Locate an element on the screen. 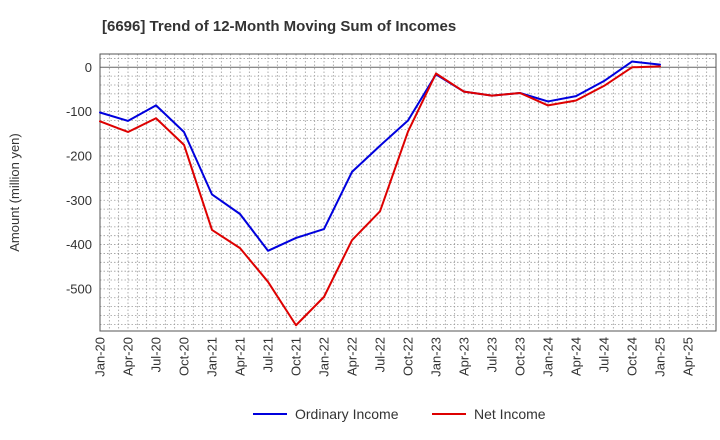 This screenshot has height=440, width=720. x-tick-label: Oct-24 is located at coordinates (632, 356).